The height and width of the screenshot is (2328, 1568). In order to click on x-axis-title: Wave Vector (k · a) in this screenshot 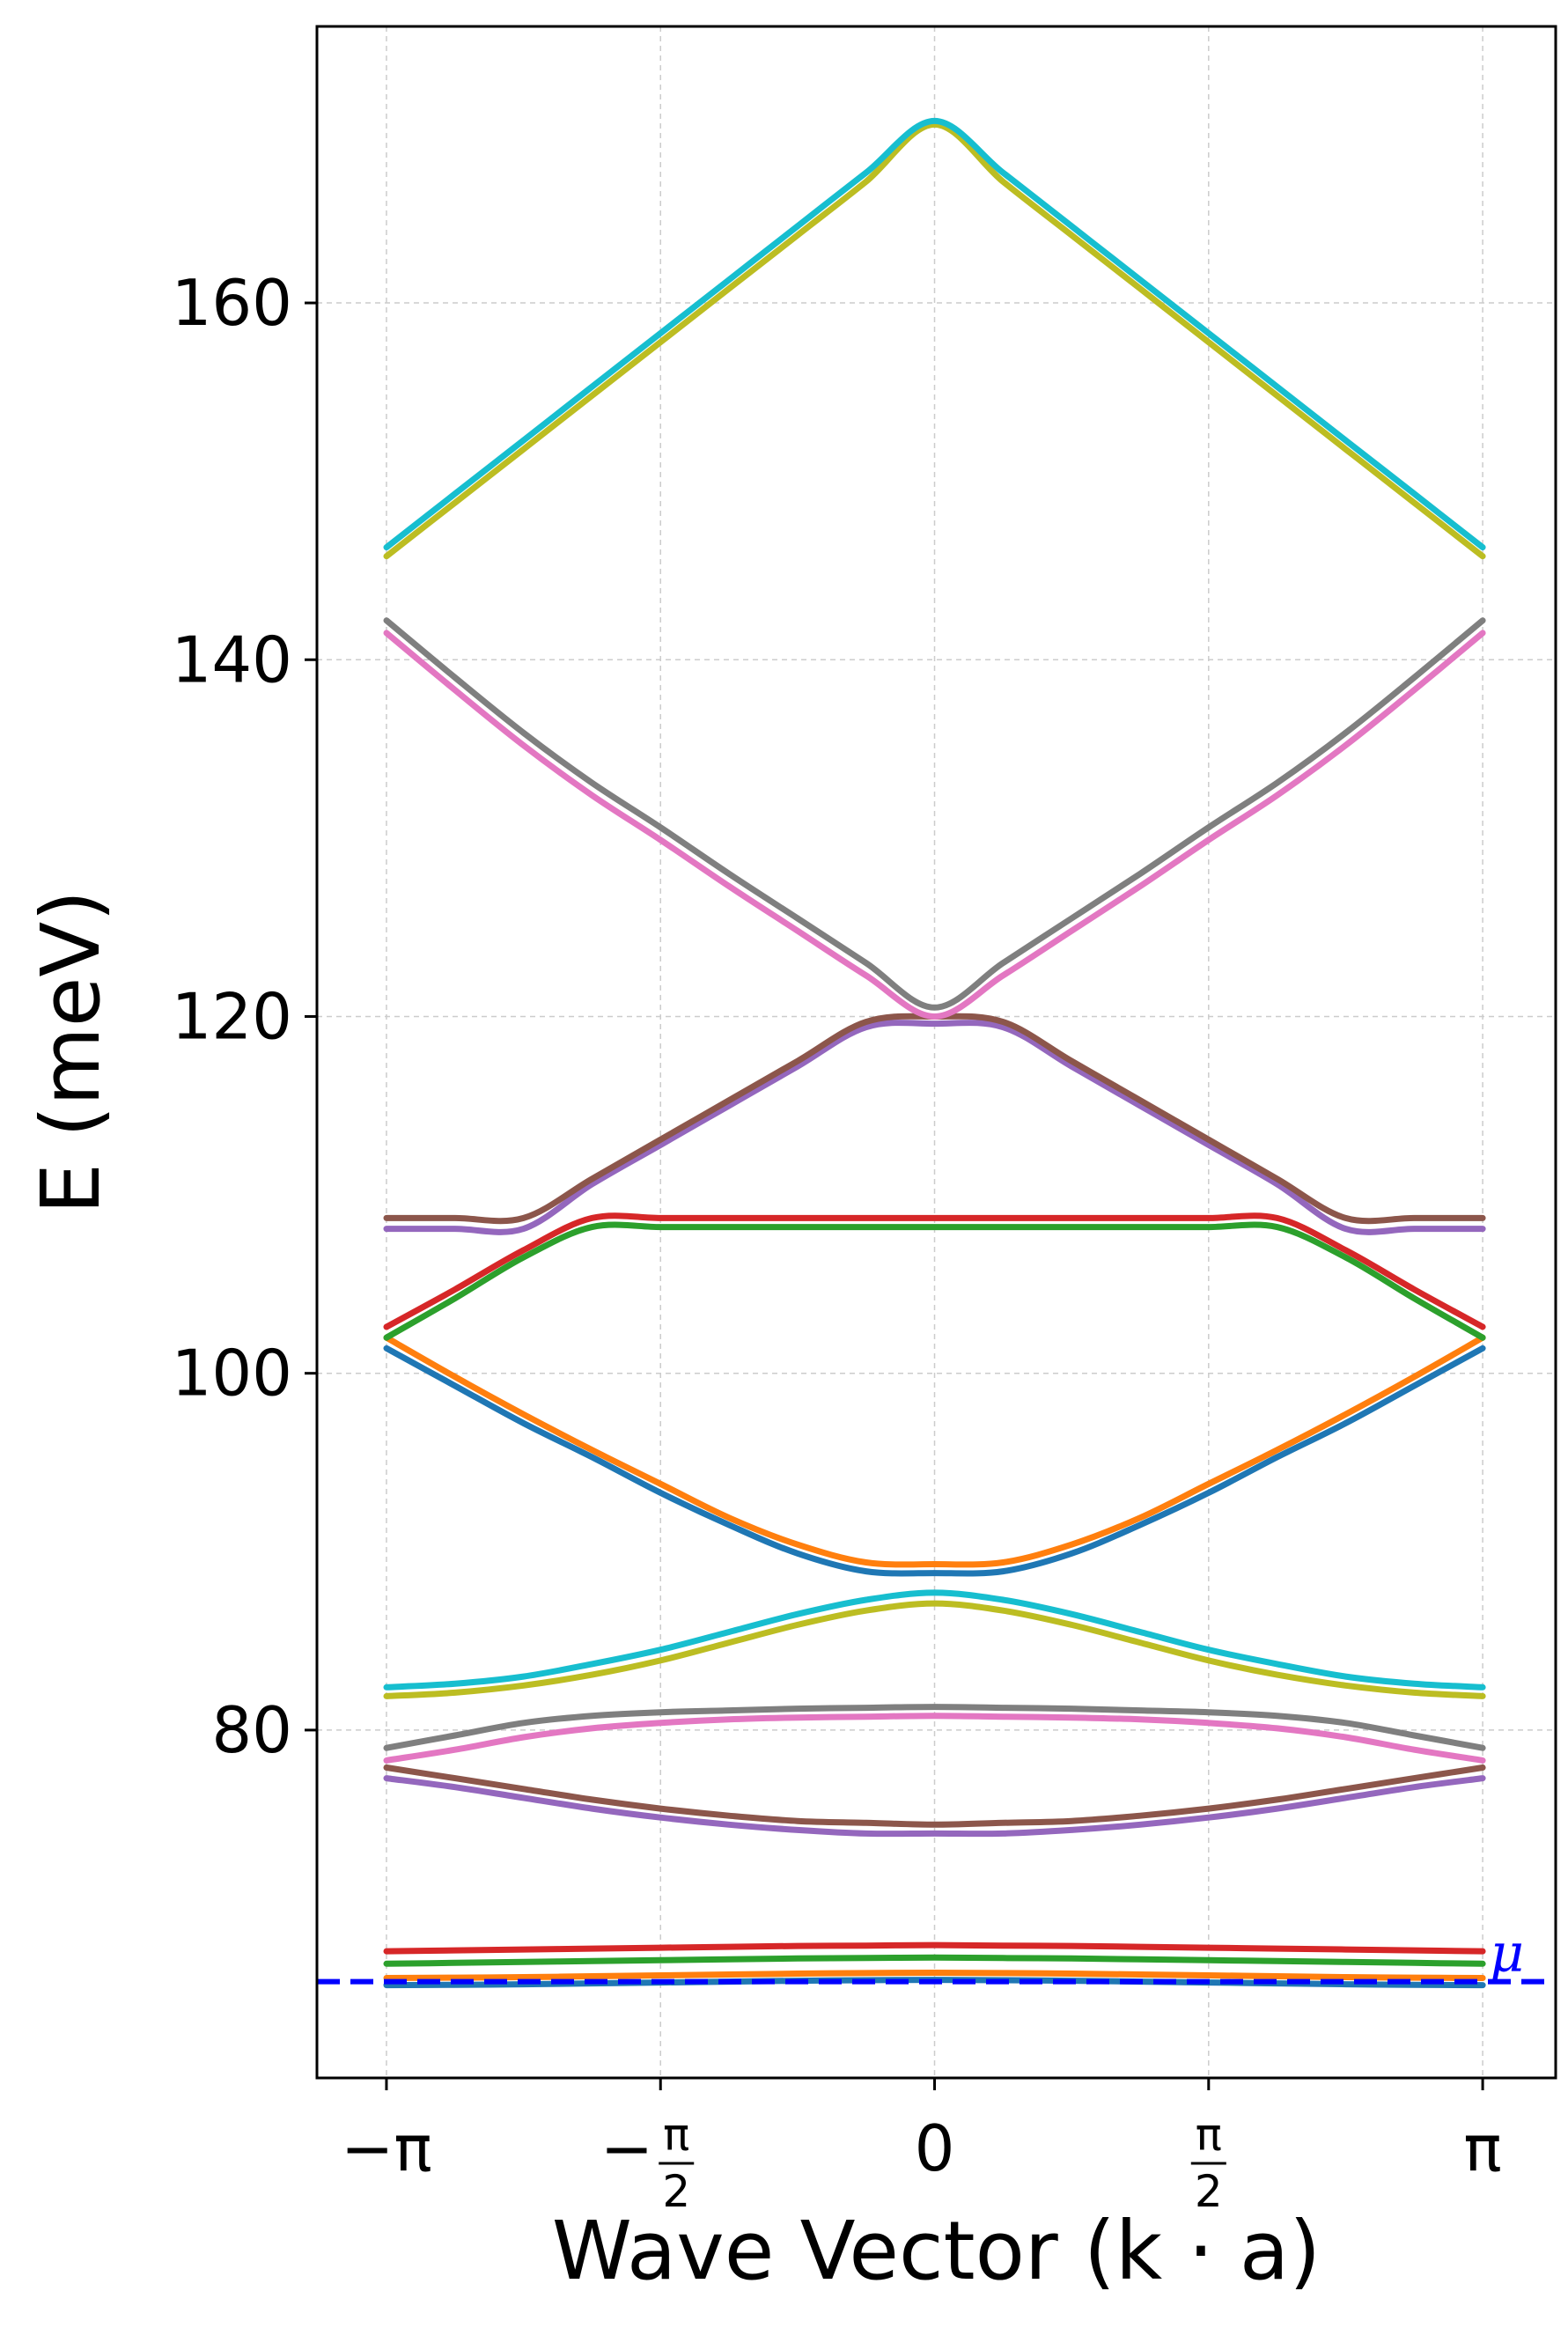, I will do `click(936, 2251)`.